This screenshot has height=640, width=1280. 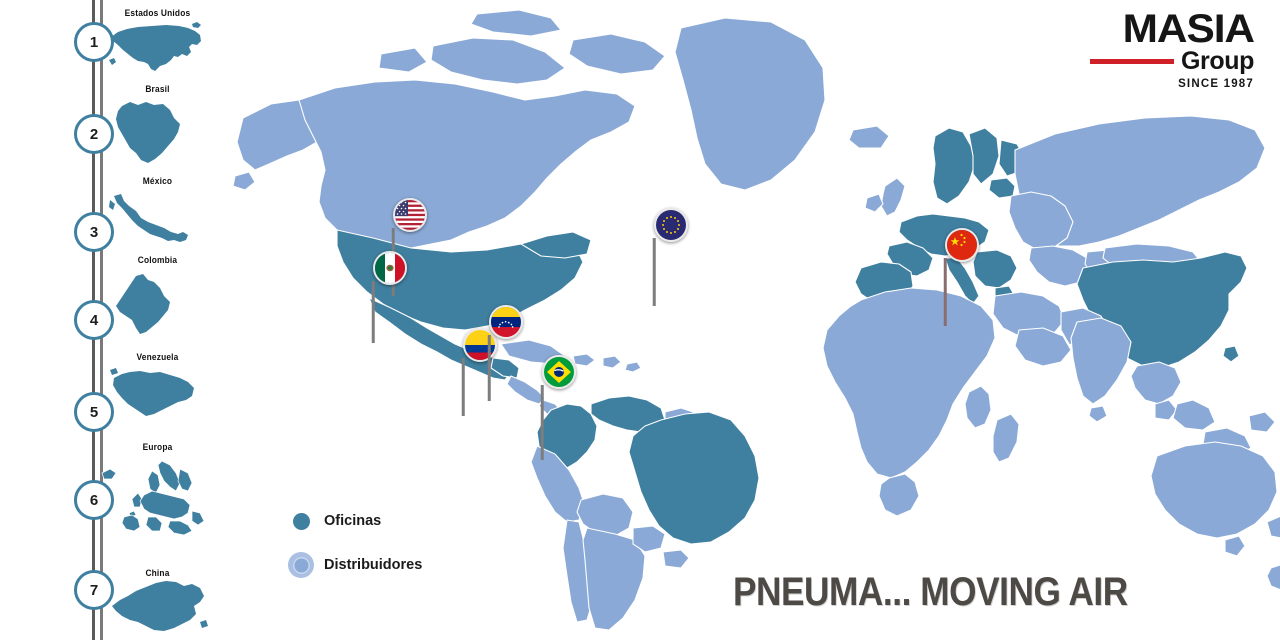 I want to click on usa-shape-icon, so click(x=156, y=49).